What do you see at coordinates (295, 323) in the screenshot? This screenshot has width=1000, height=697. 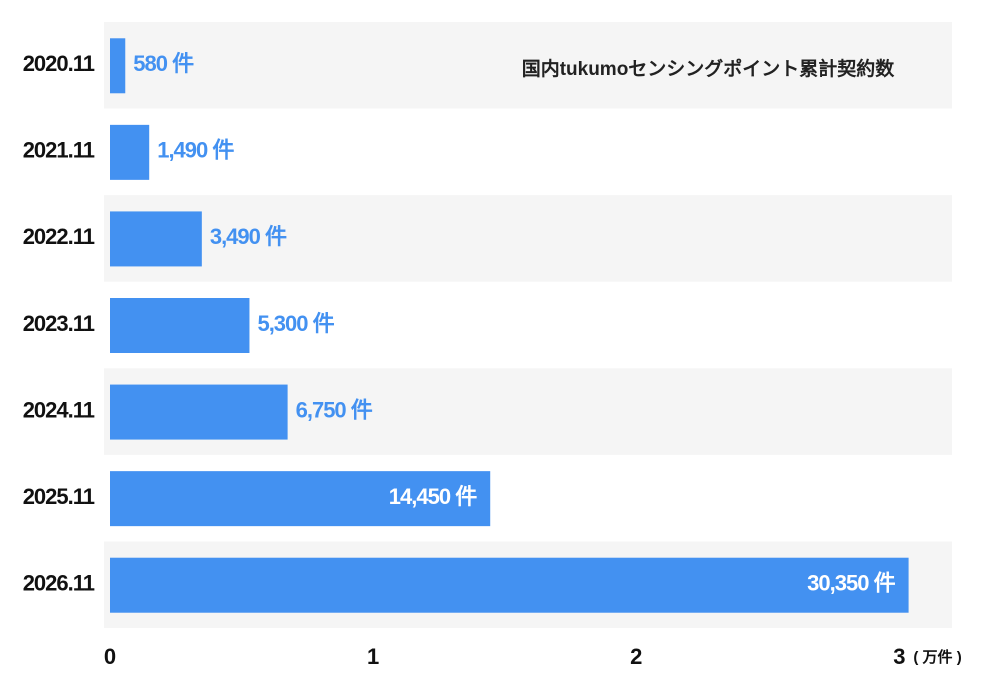 I see `value-label: 5,300 件` at bounding box center [295, 323].